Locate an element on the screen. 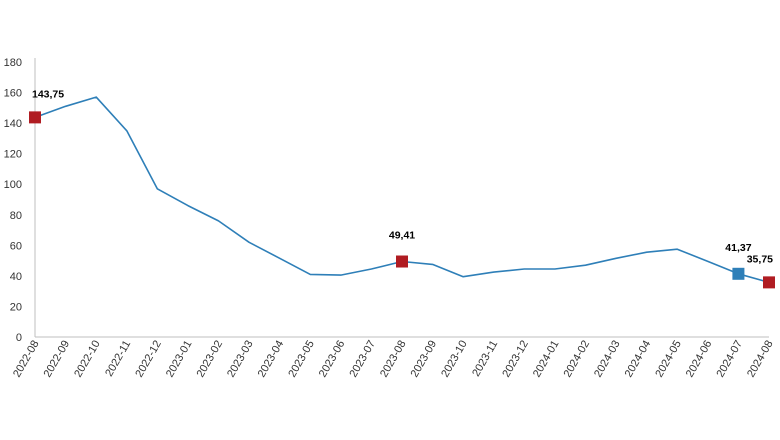 This screenshot has height=440, width=780. y-tick-label: 60 is located at coordinates (16, 246).